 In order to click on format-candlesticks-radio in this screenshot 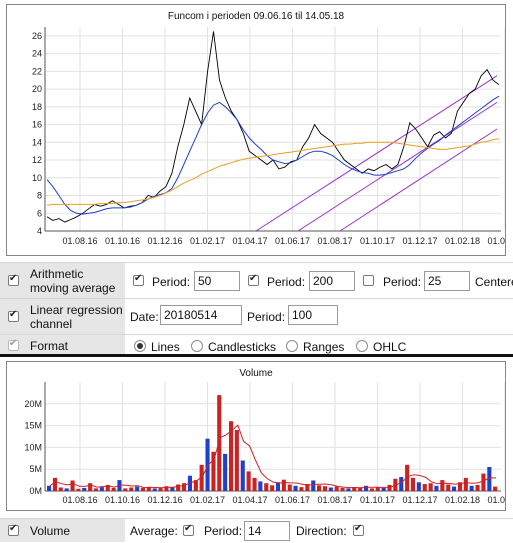, I will do `click(197, 346)`.